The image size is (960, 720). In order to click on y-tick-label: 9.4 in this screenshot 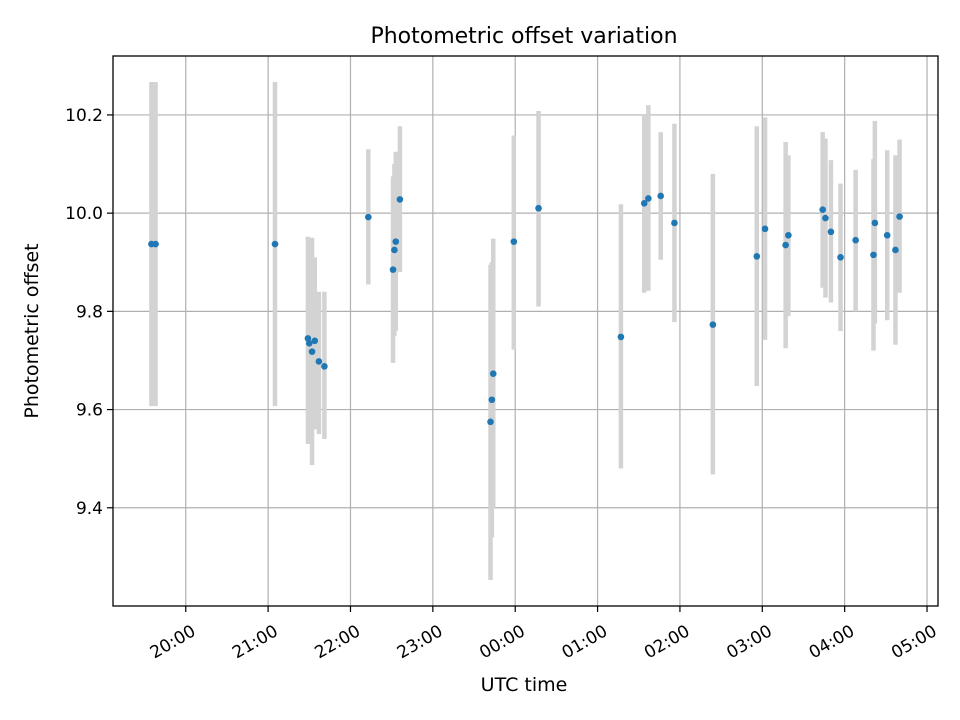, I will do `click(89, 509)`.